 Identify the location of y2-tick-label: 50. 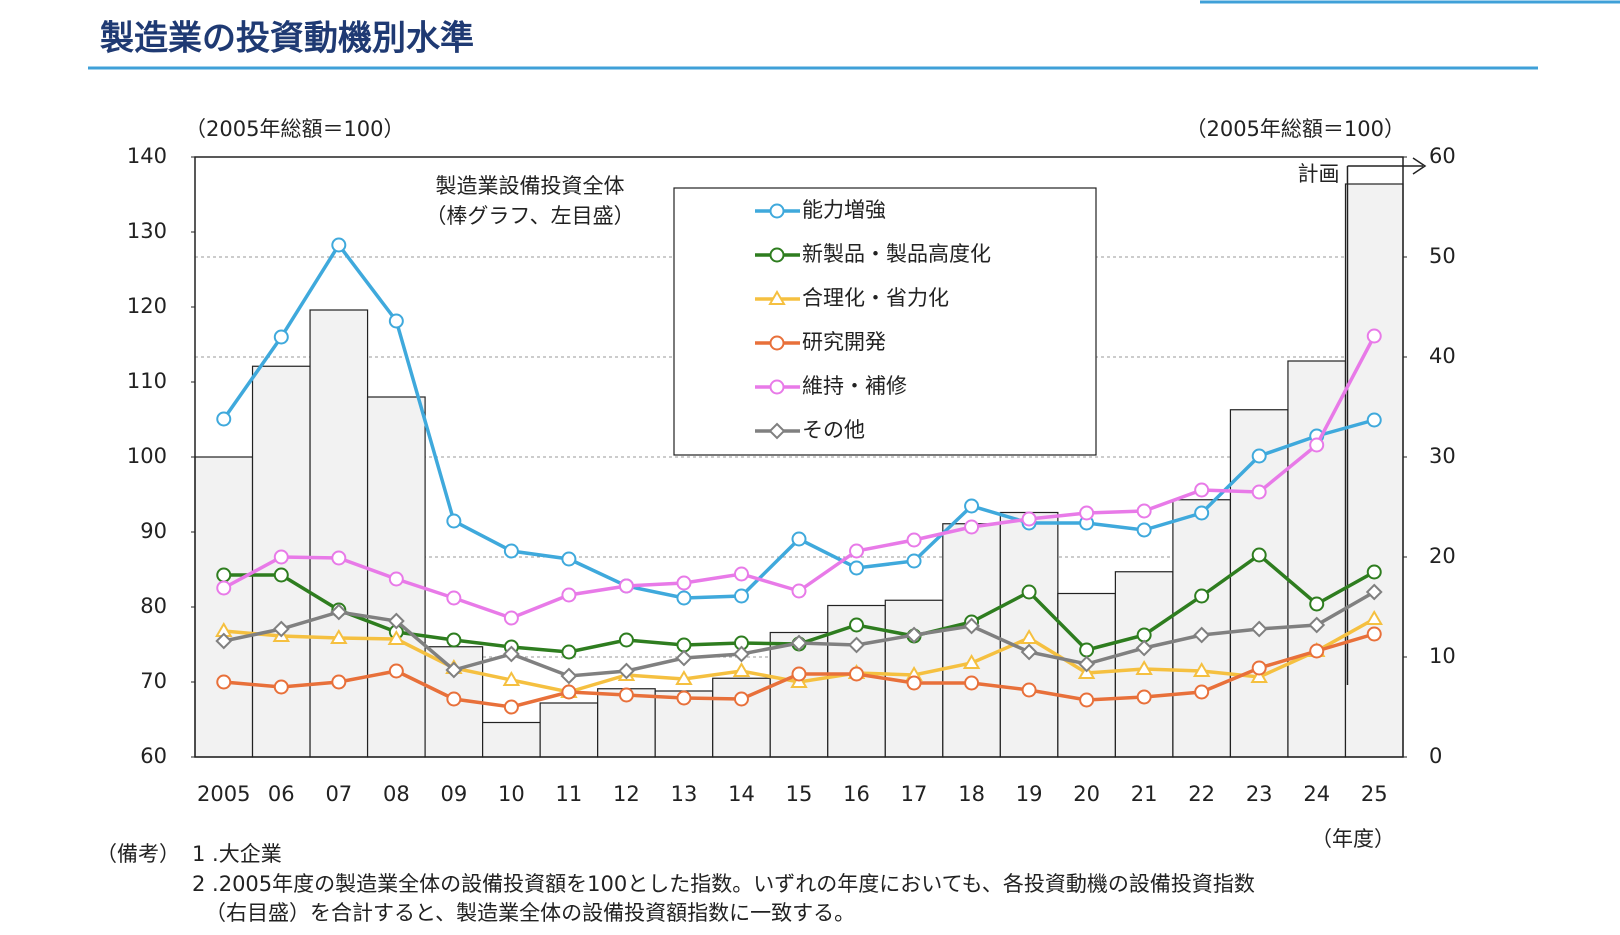
(1442, 256).